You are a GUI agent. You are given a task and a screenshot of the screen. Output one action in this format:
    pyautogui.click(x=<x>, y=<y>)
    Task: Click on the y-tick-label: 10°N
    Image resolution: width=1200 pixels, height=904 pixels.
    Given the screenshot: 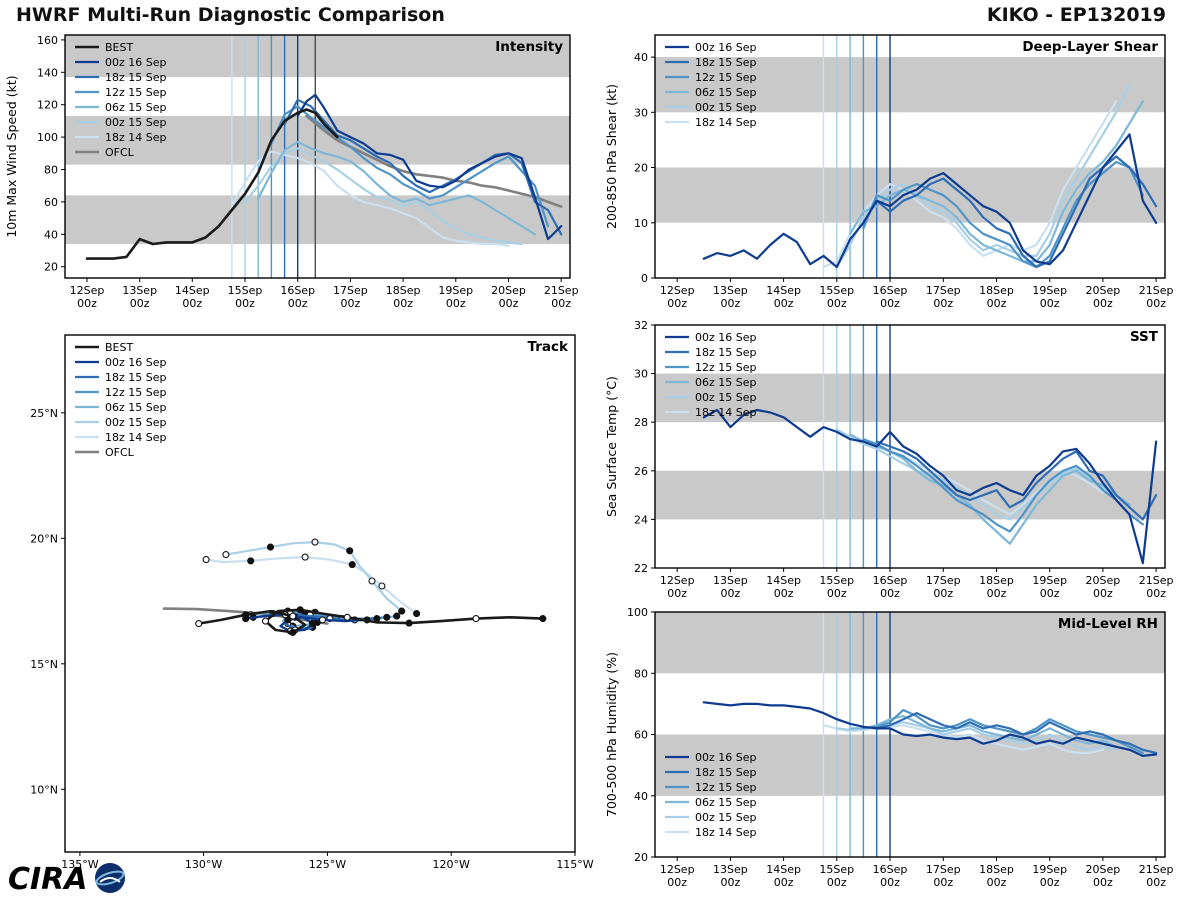 What is the action you would take?
    pyautogui.click(x=44, y=789)
    